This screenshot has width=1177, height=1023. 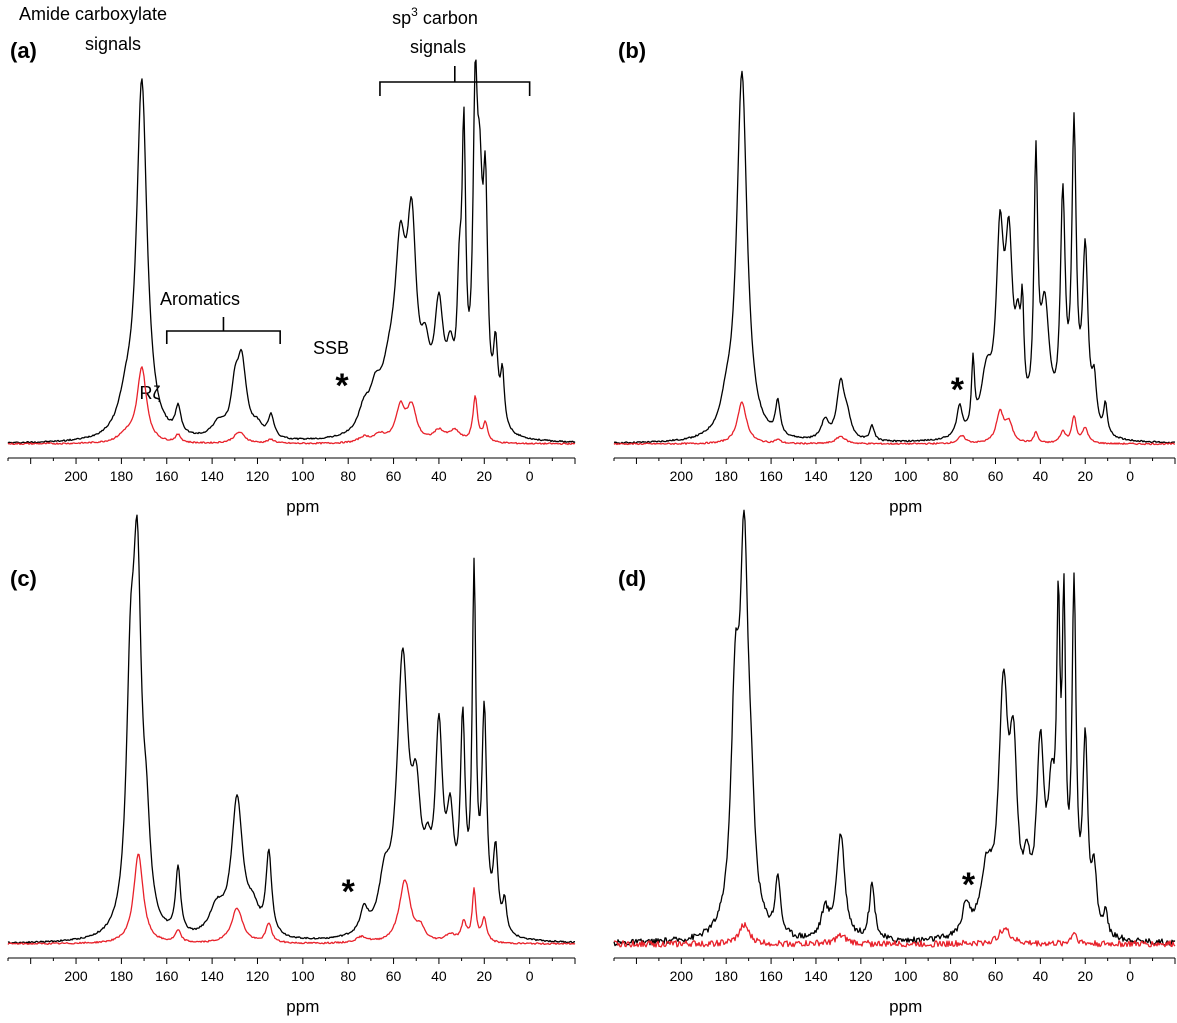 I want to click on annotation-sp3-line2: signals, so click(x=438, y=47).